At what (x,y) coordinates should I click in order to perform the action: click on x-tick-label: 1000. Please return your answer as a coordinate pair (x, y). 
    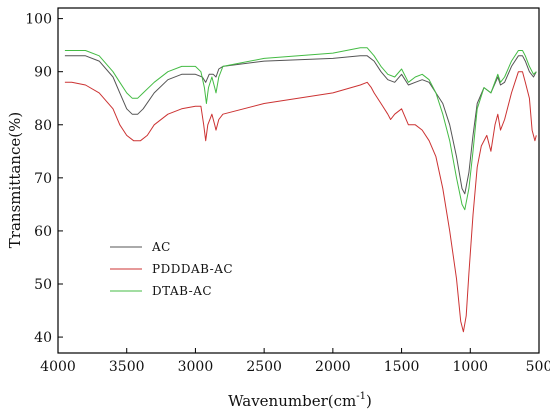
    Looking at the image, I should click on (470, 367).